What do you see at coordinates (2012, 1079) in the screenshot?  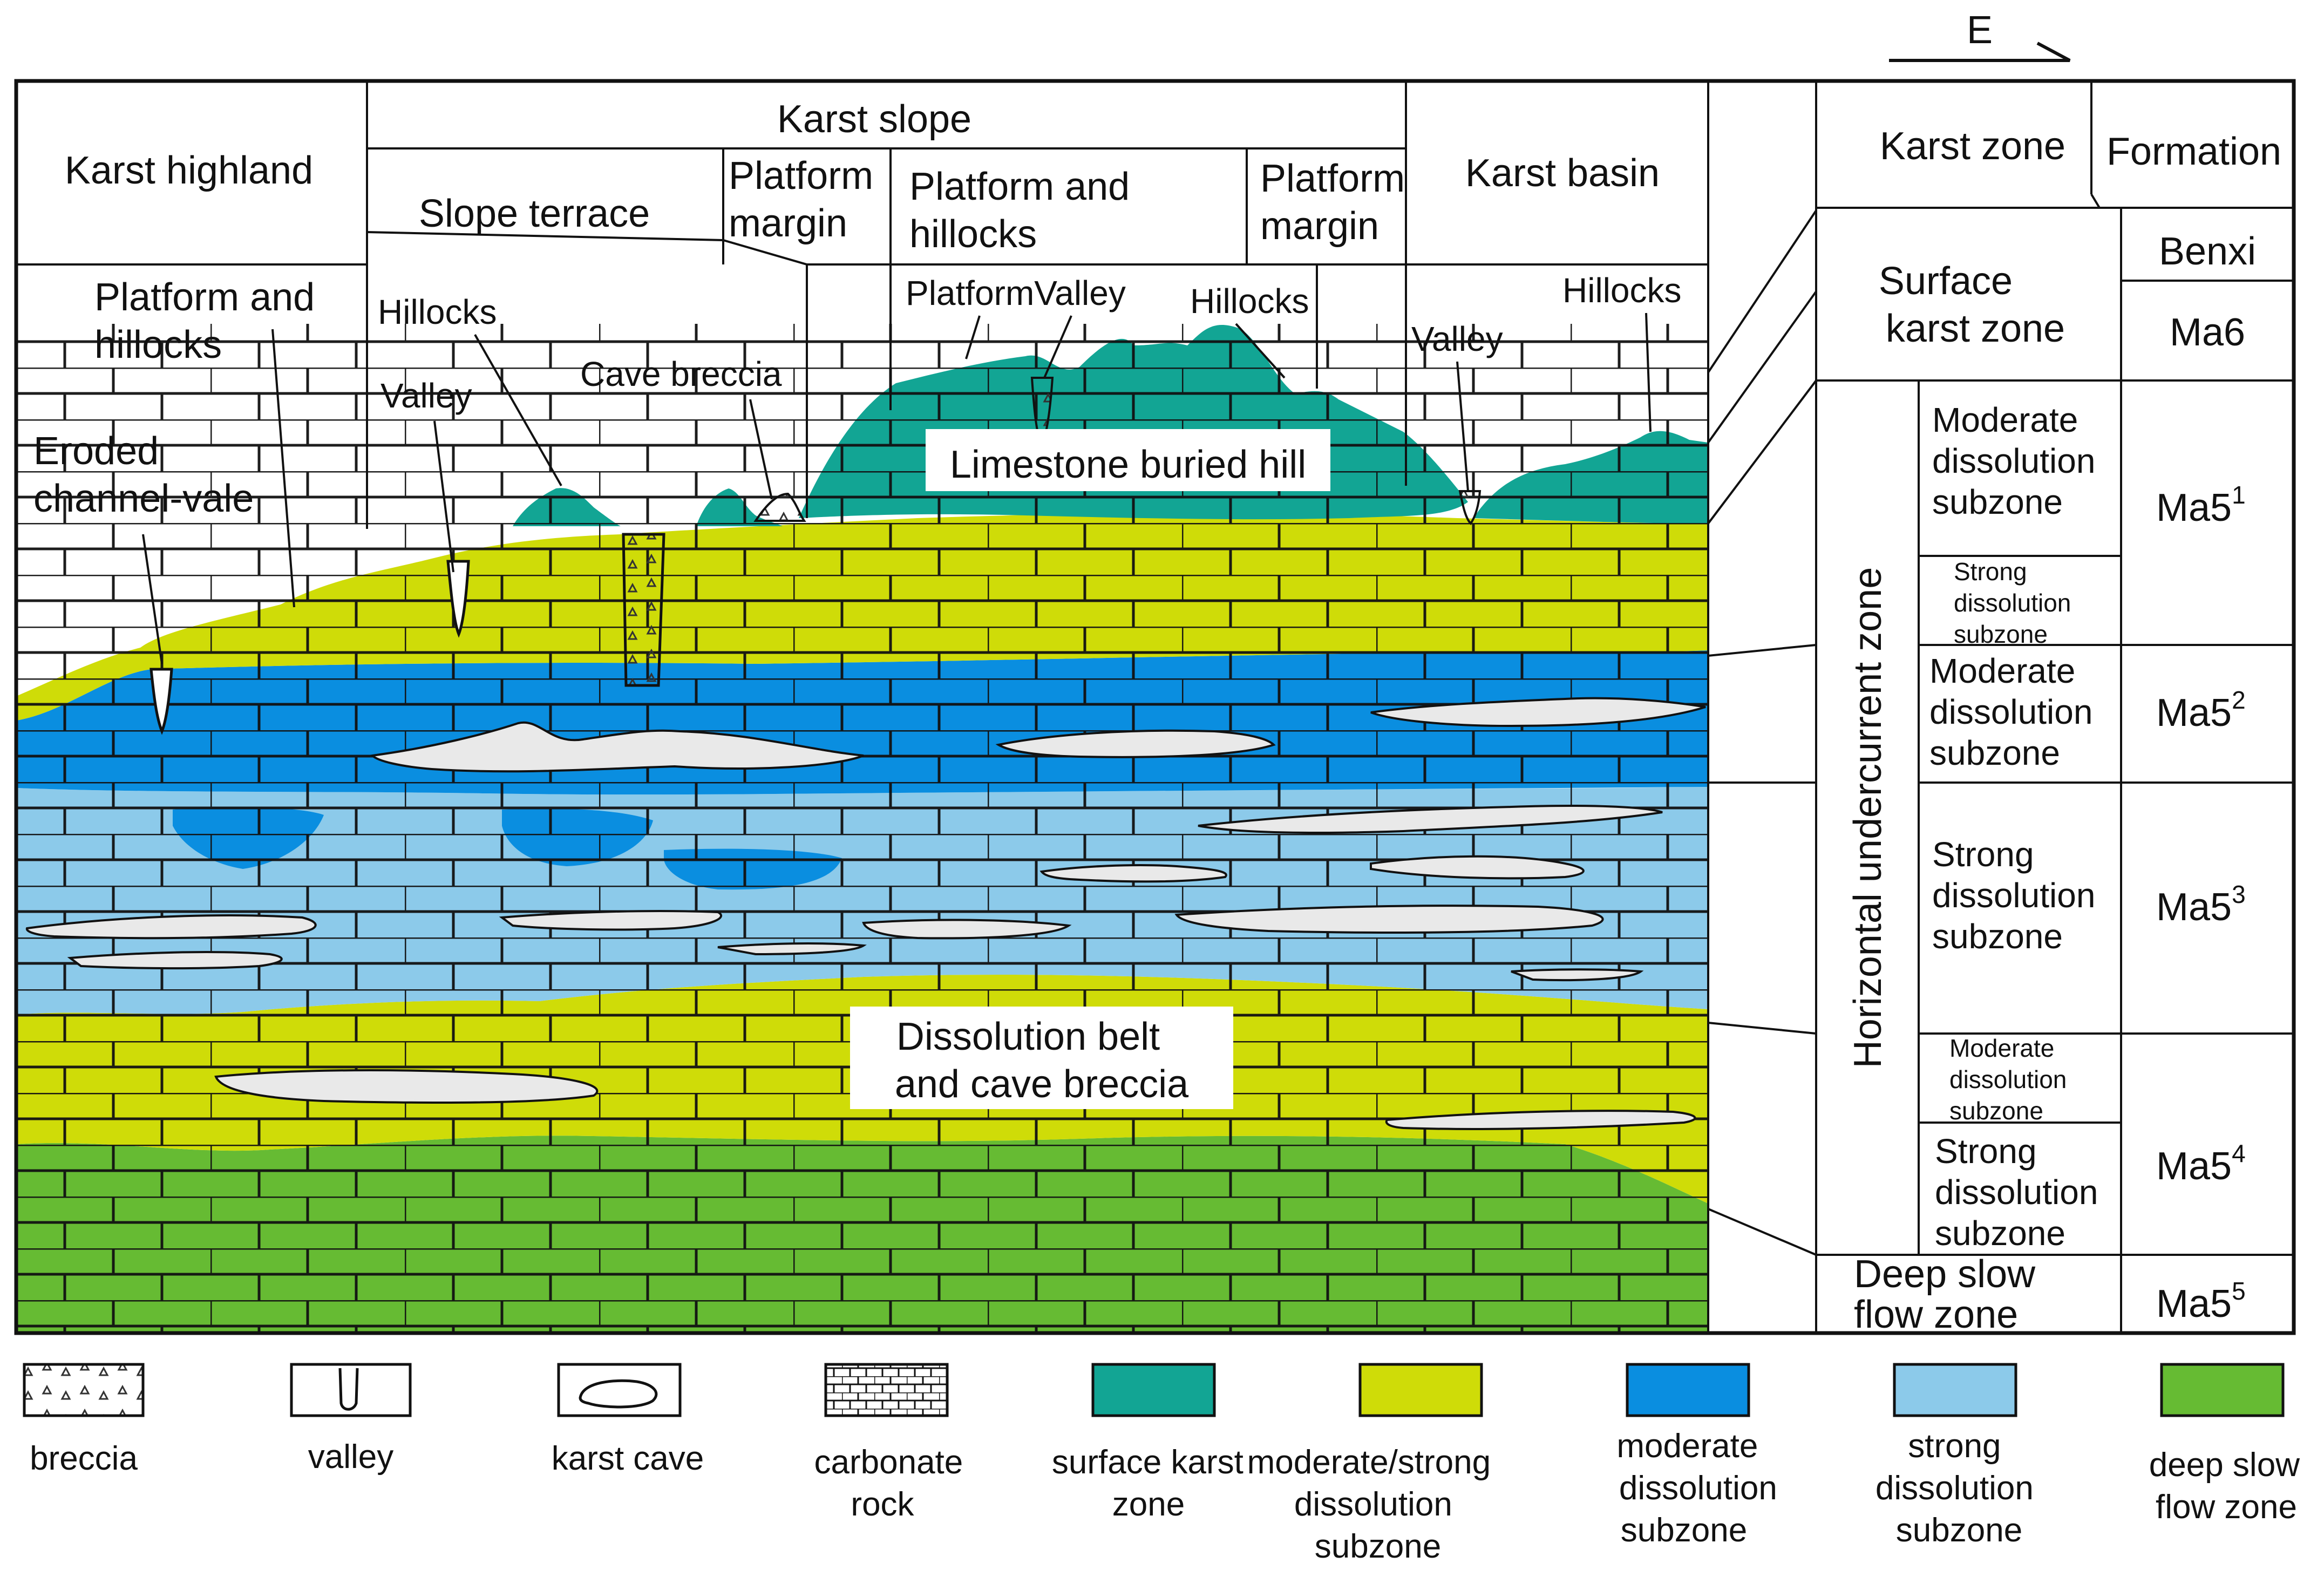 I see `moderate-subzone-3: Moderate dissolution subzone` at bounding box center [2012, 1079].